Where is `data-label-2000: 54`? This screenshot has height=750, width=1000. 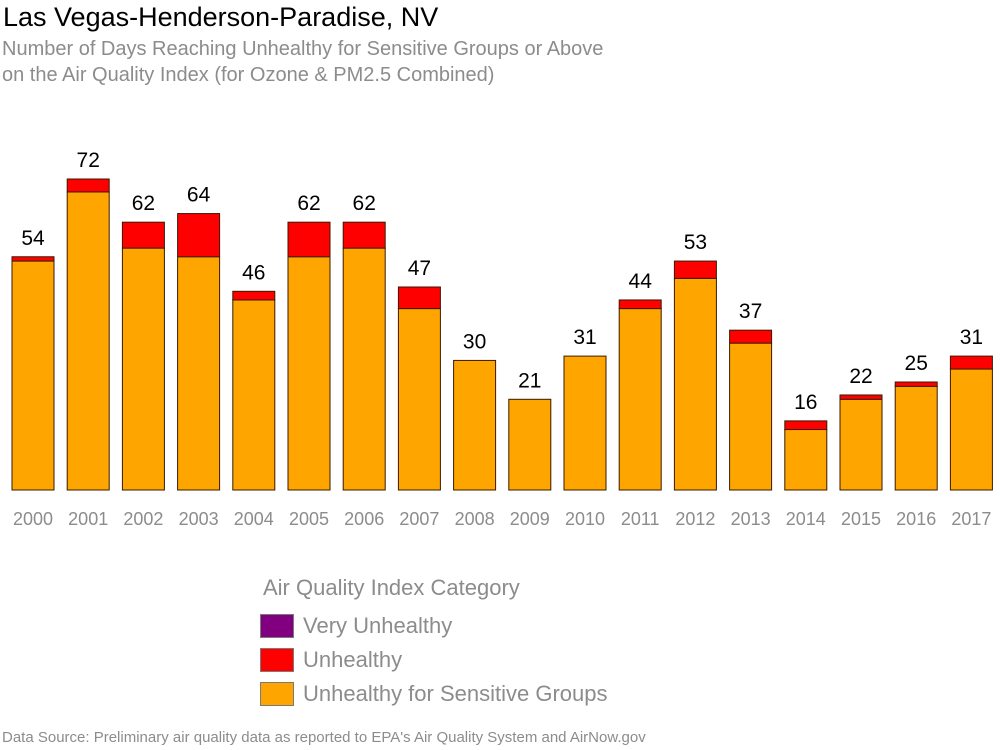
data-label-2000: 54 is located at coordinates (33, 238).